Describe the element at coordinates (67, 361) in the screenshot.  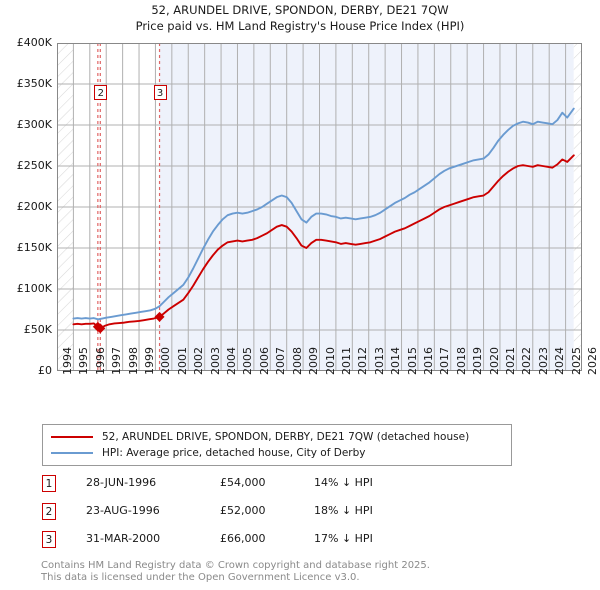
I see `x-axis-tick-label: 1994` at that location.